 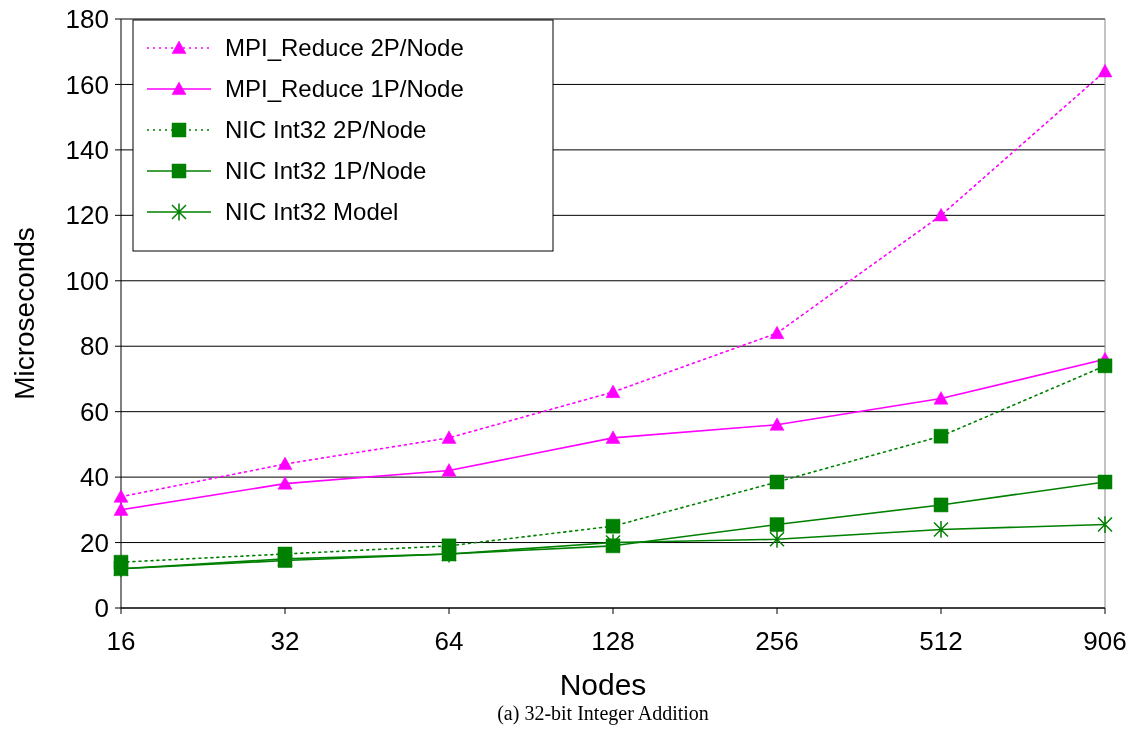 What do you see at coordinates (449, 641) in the screenshot?
I see `x-tick-label: 64` at bounding box center [449, 641].